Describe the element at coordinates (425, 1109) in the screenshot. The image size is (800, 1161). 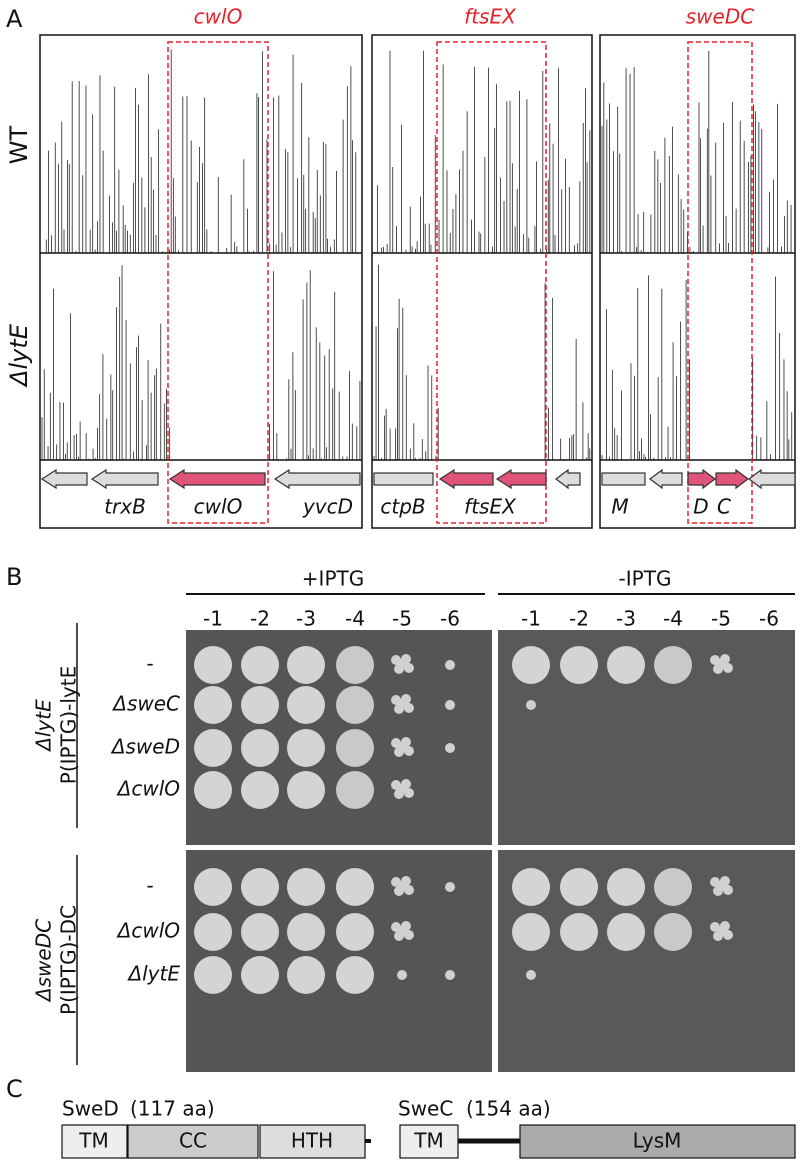
I see `protein-name: SweC` at that location.